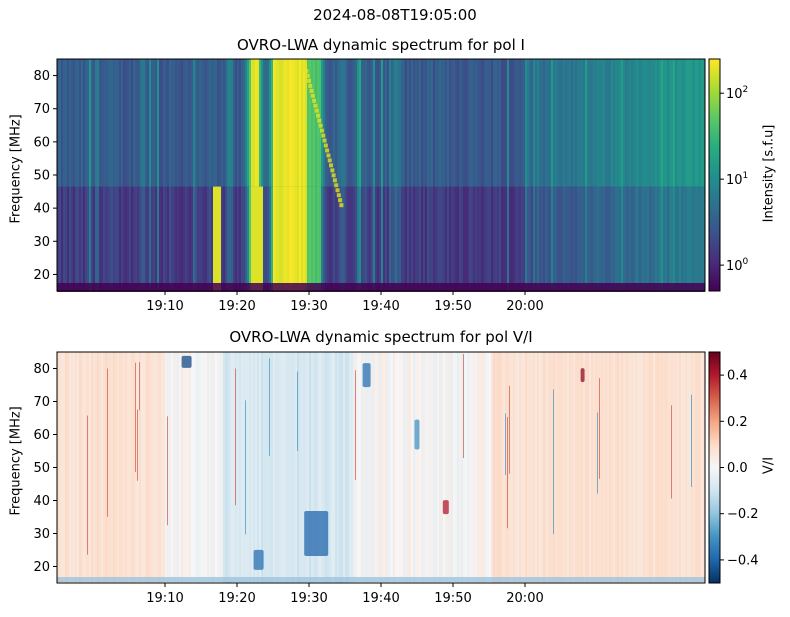  Describe the element at coordinates (41, 209) in the screenshot. I see `ytick-label: 40` at that location.